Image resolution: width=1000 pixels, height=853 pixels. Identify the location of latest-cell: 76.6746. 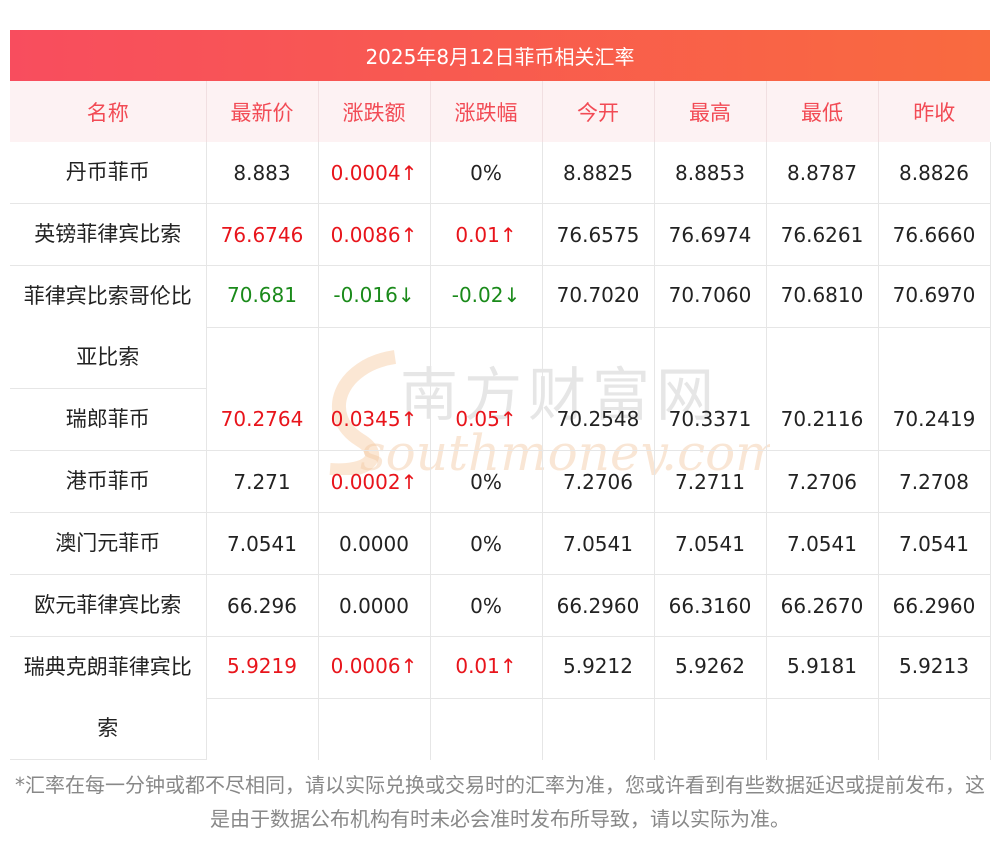
(262, 234).